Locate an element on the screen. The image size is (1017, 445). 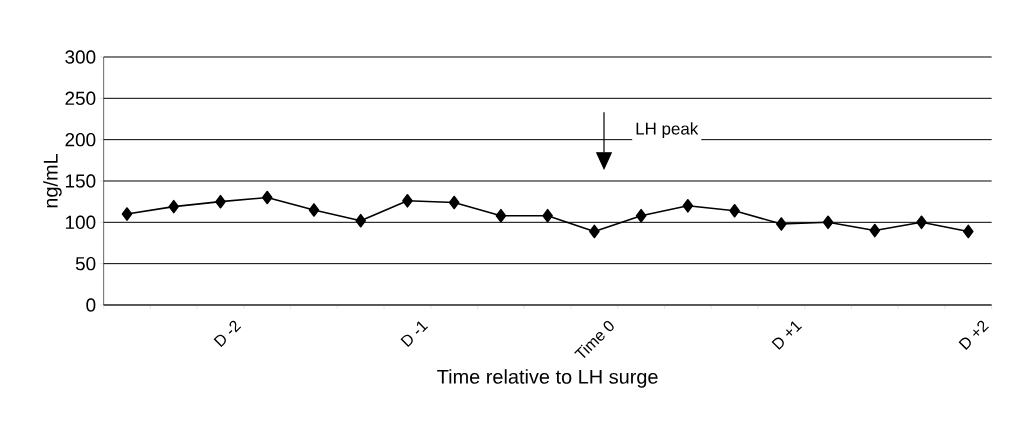
y-axis-title: ng/mL is located at coordinates (52, 180).